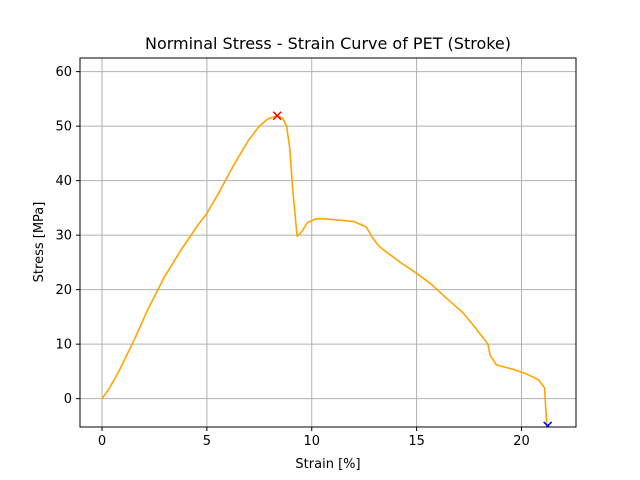 Image resolution: width=640 pixels, height=480 pixels. I want to click on y-tick-label: 60, so click(63, 72).